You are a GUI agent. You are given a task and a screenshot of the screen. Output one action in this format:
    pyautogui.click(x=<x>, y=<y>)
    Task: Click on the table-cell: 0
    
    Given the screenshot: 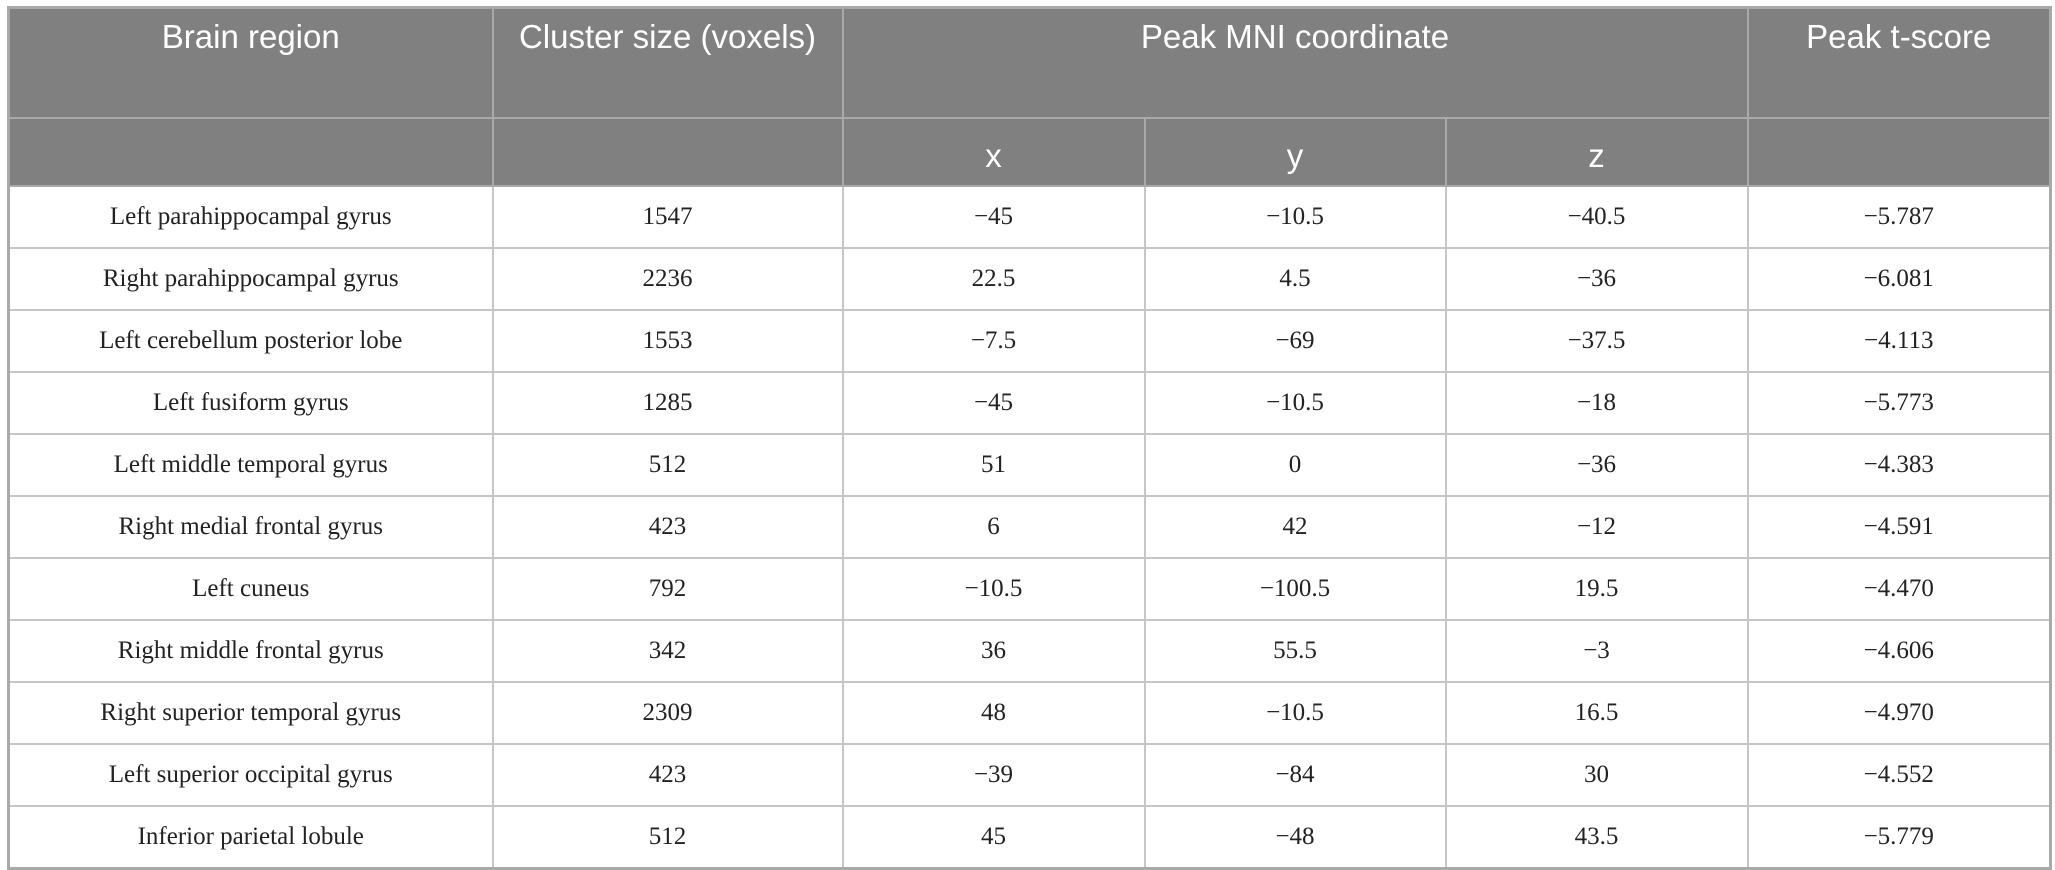 What is the action you would take?
    pyautogui.click(x=1295, y=465)
    